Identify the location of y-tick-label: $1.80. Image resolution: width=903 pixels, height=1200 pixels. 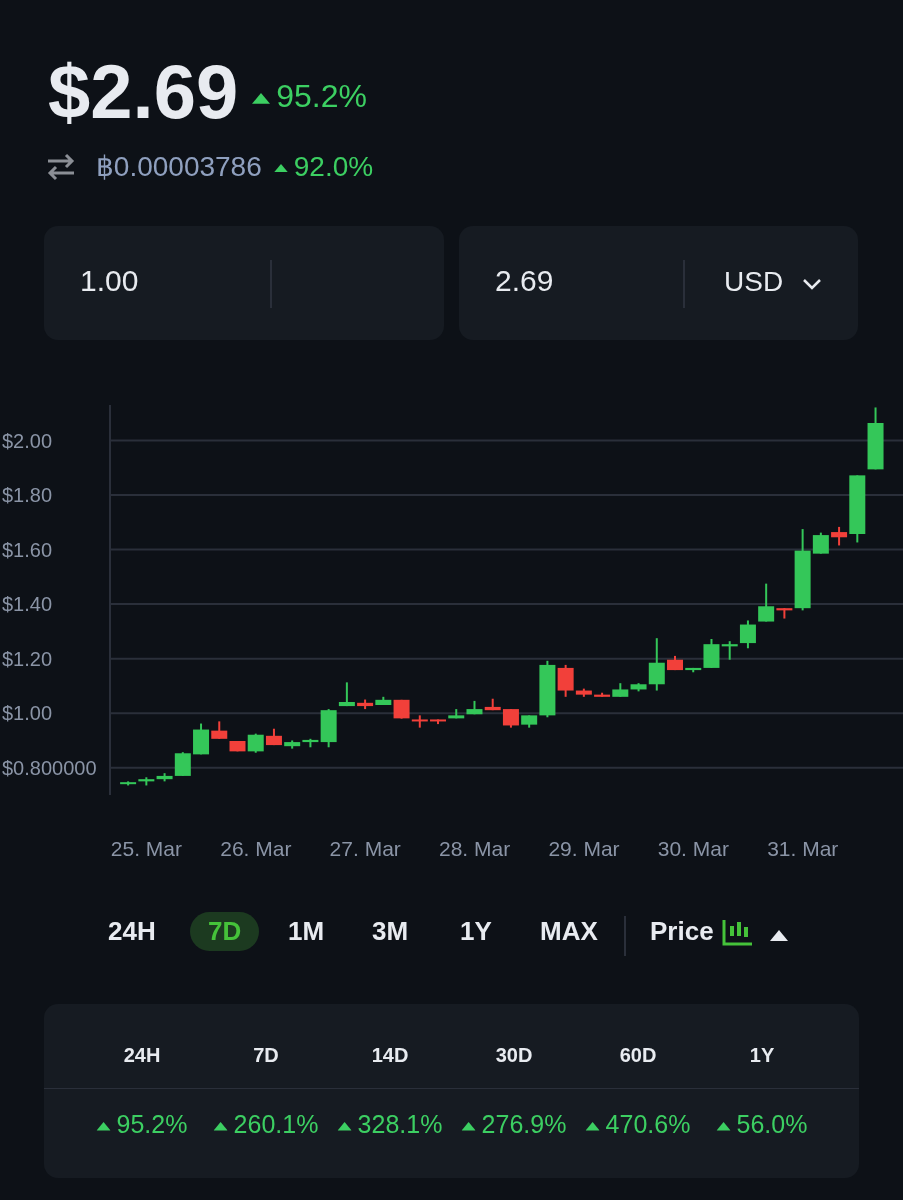
(27, 495).